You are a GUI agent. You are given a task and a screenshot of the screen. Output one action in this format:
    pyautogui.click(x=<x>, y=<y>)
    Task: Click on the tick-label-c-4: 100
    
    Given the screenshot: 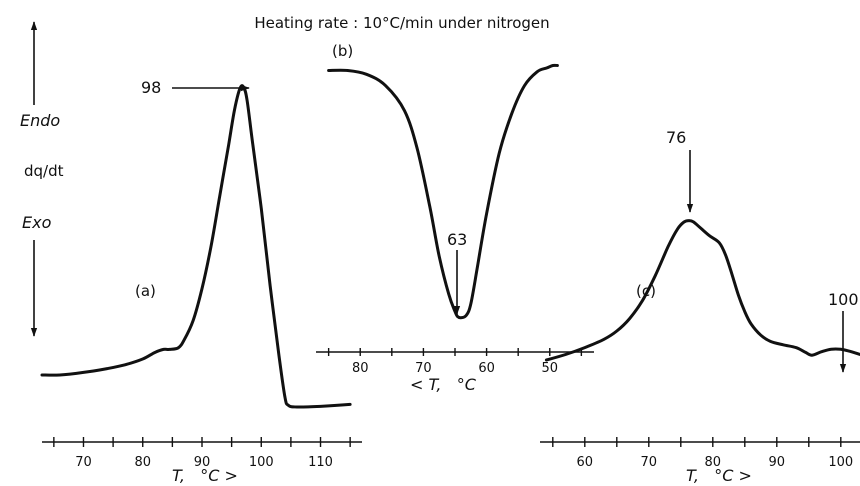 What is the action you would take?
    pyautogui.click(x=840, y=462)
    